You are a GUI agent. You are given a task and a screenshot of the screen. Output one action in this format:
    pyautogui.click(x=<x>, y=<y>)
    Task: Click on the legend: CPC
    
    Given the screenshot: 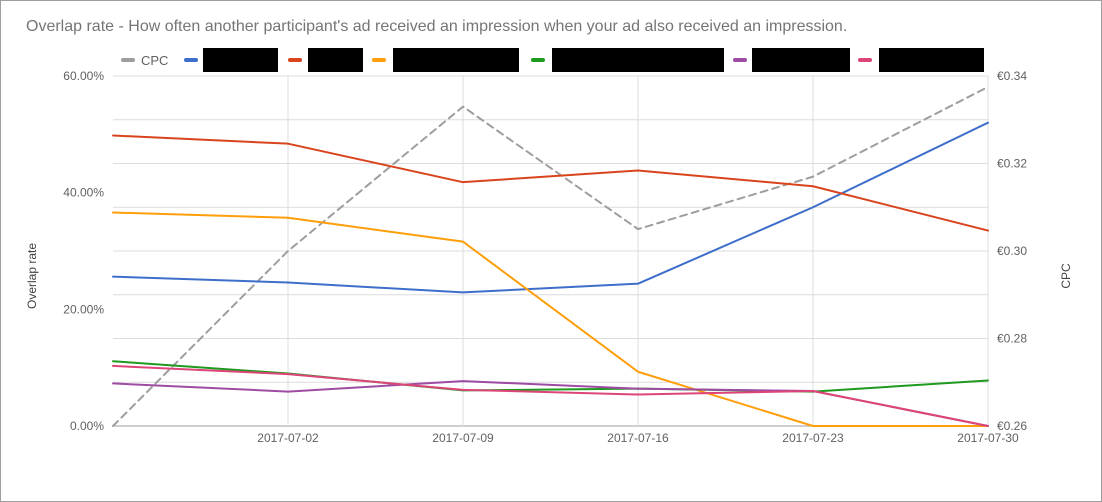 What is the action you would take?
    pyautogui.click(x=552, y=60)
    